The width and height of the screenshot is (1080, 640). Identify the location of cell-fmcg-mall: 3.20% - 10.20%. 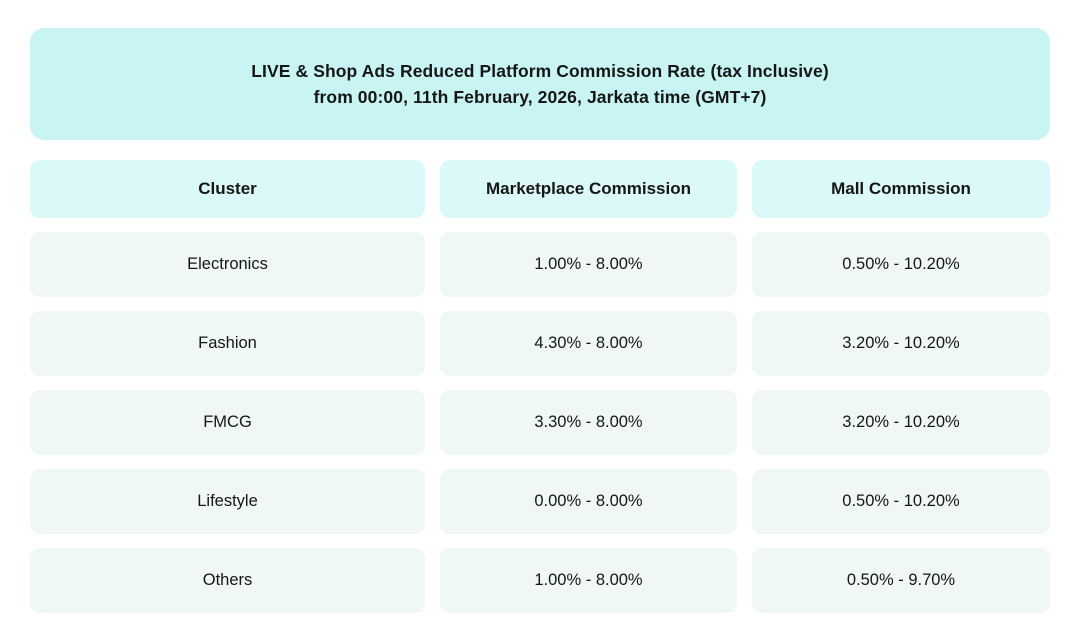
(901, 422).